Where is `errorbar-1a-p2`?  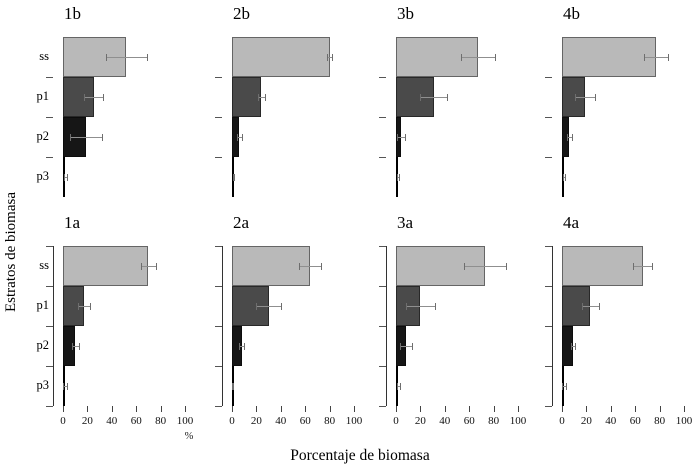 errorbar-1a-p2 is located at coordinates (75, 346).